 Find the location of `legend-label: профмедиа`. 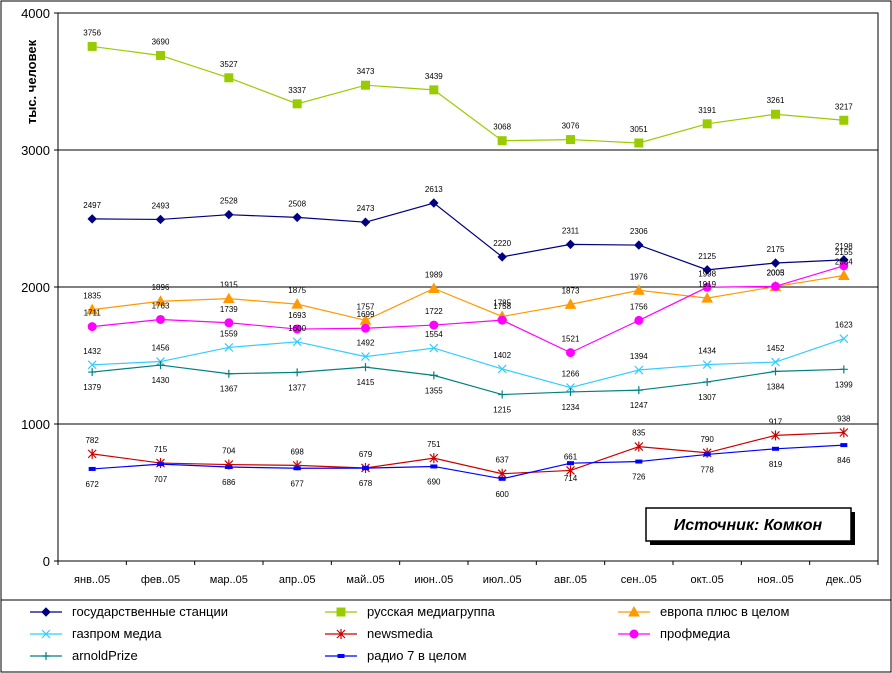

legend-label: профмедиа is located at coordinates (695, 633).